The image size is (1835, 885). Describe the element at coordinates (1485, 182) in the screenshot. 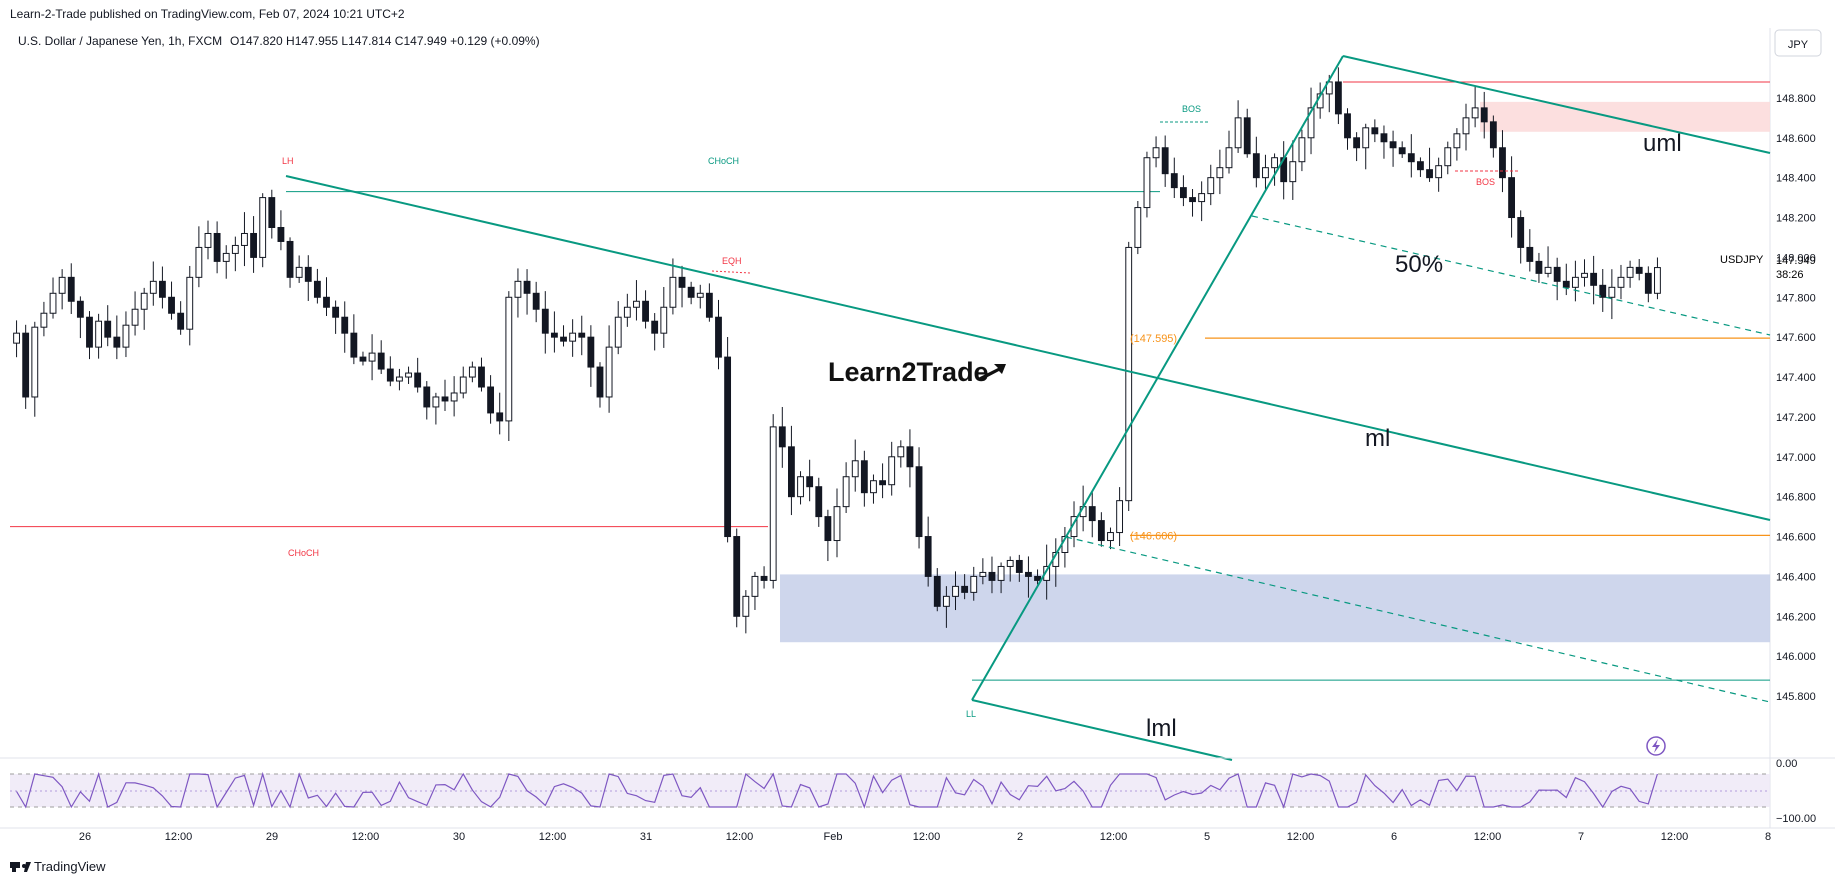

I see `bos-right-label: BOS` at that location.